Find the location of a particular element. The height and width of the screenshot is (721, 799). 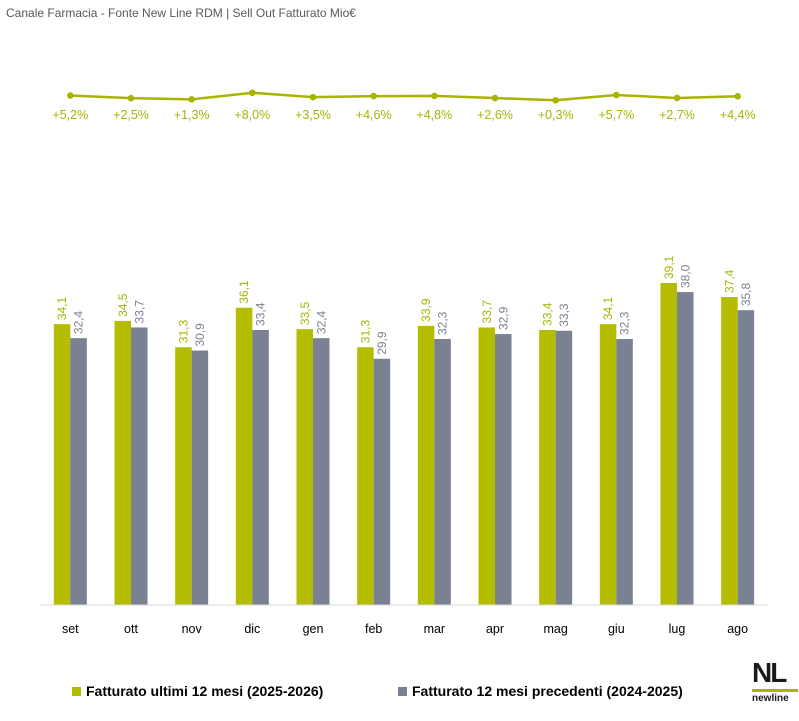

growth-point-ott is located at coordinates (131, 98).